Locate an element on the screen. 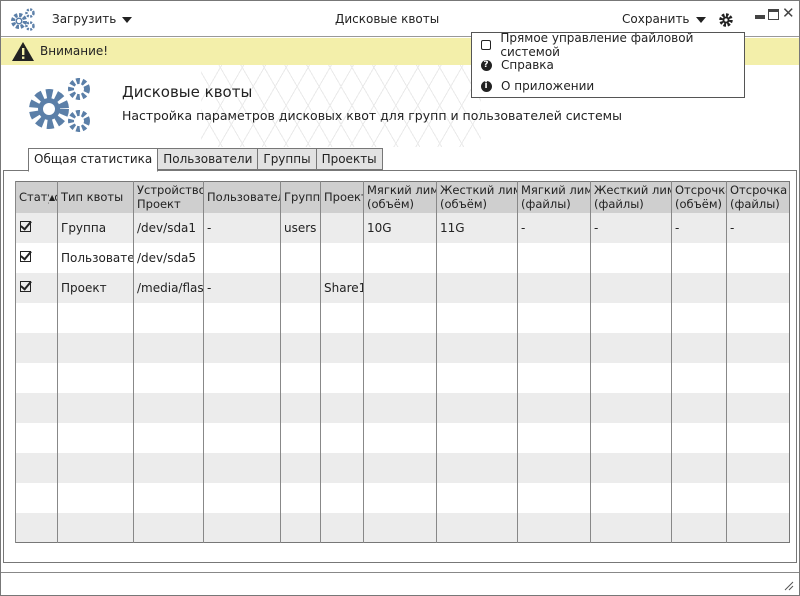  column-header-label: Проект is located at coordinates (344, 197).